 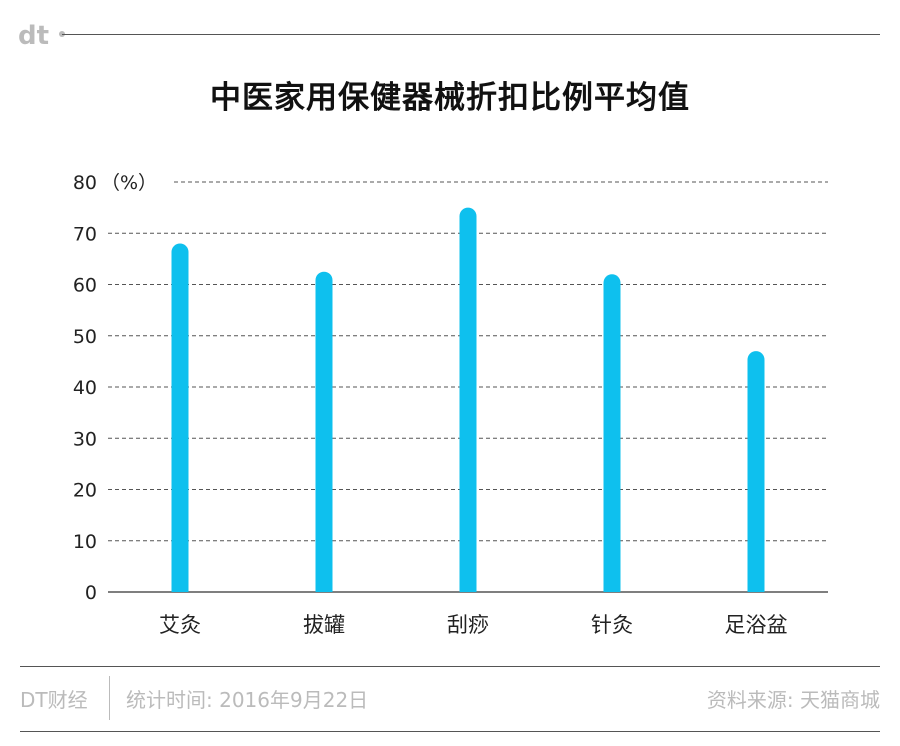 What do you see at coordinates (91, 593) in the screenshot?
I see `y-tick-label: 0` at bounding box center [91, 593].